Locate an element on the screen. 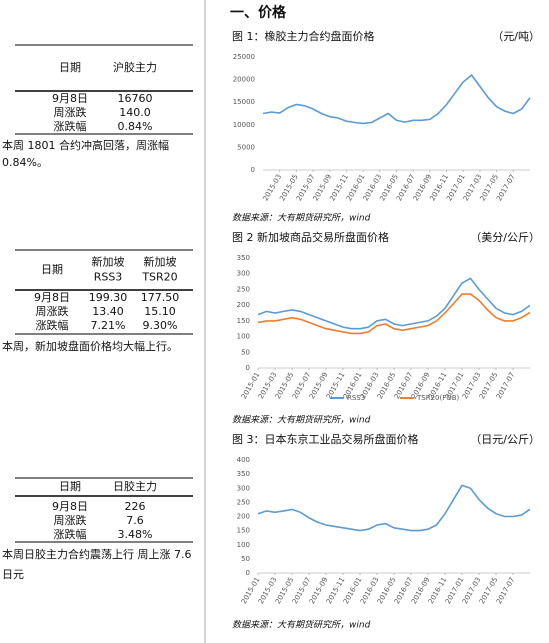  y-tick-label: 20000 is located at coordinates (244, 80).